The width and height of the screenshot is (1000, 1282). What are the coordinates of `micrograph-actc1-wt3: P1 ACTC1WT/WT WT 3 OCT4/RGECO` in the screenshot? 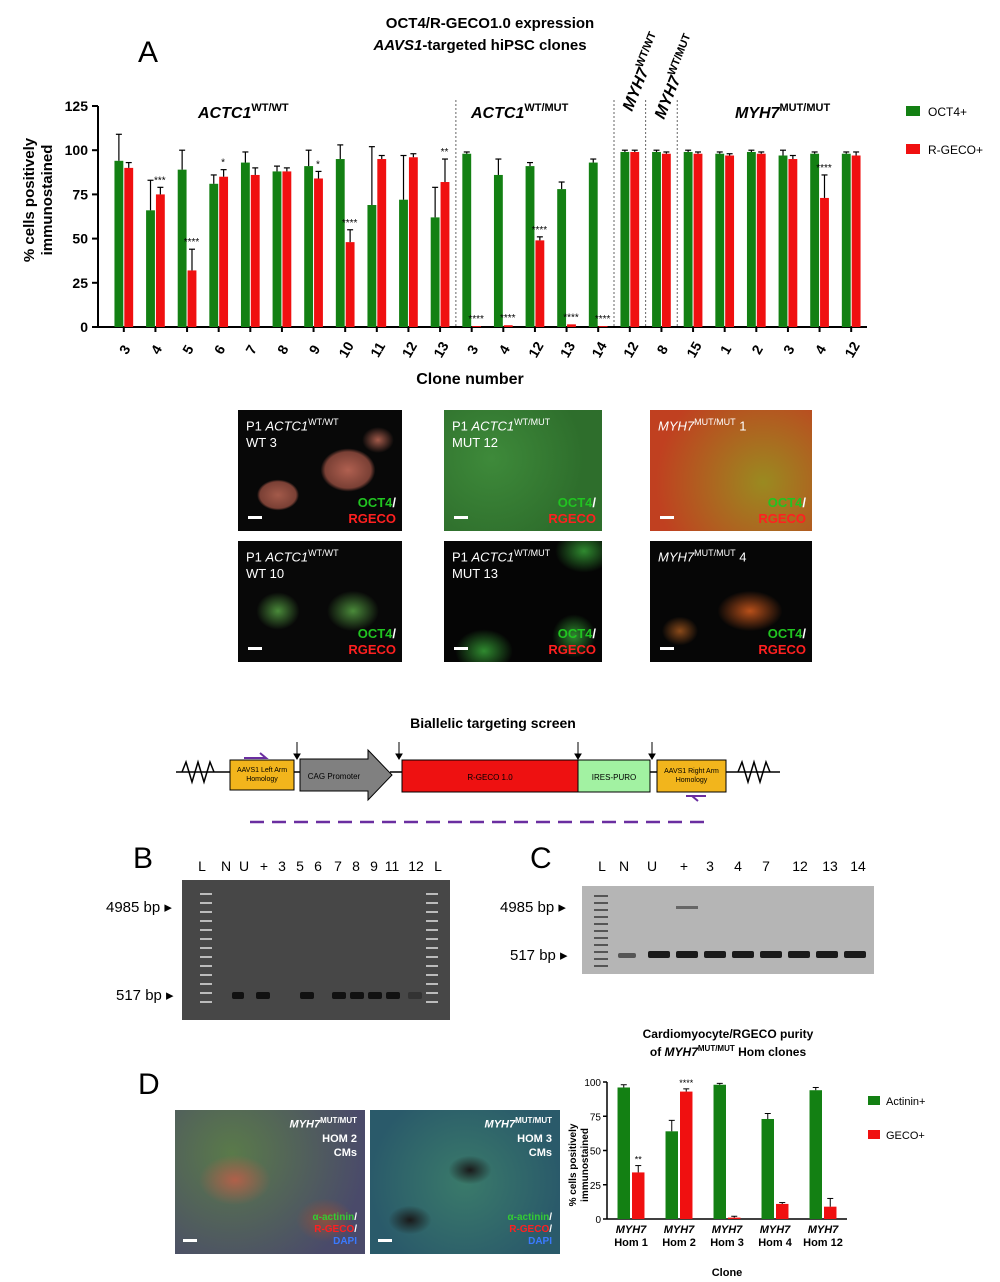 It's located at (320, 470).